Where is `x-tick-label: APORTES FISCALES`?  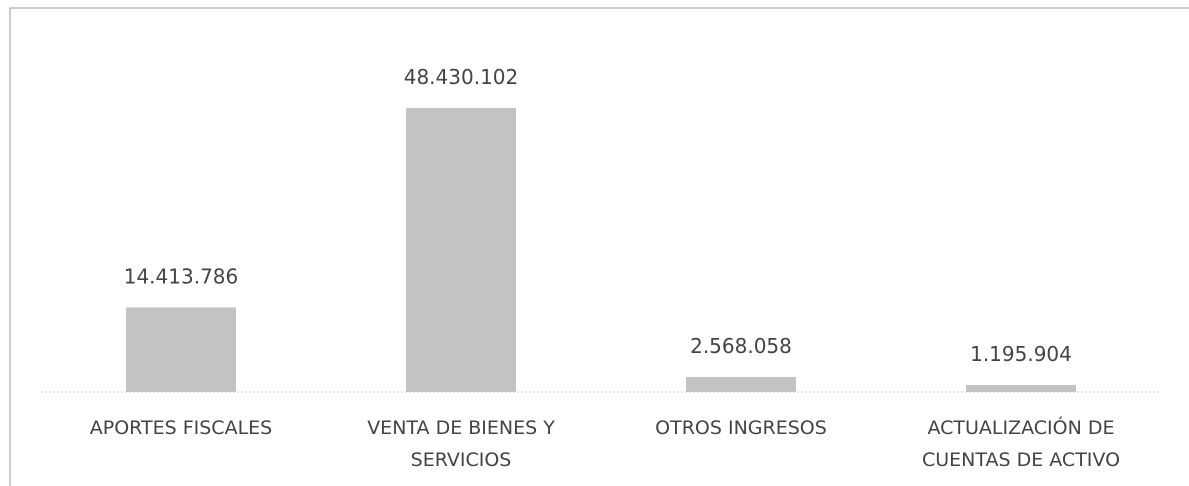 x-tick-label: APORTES FISCALES is located at coordinates (181, 428).